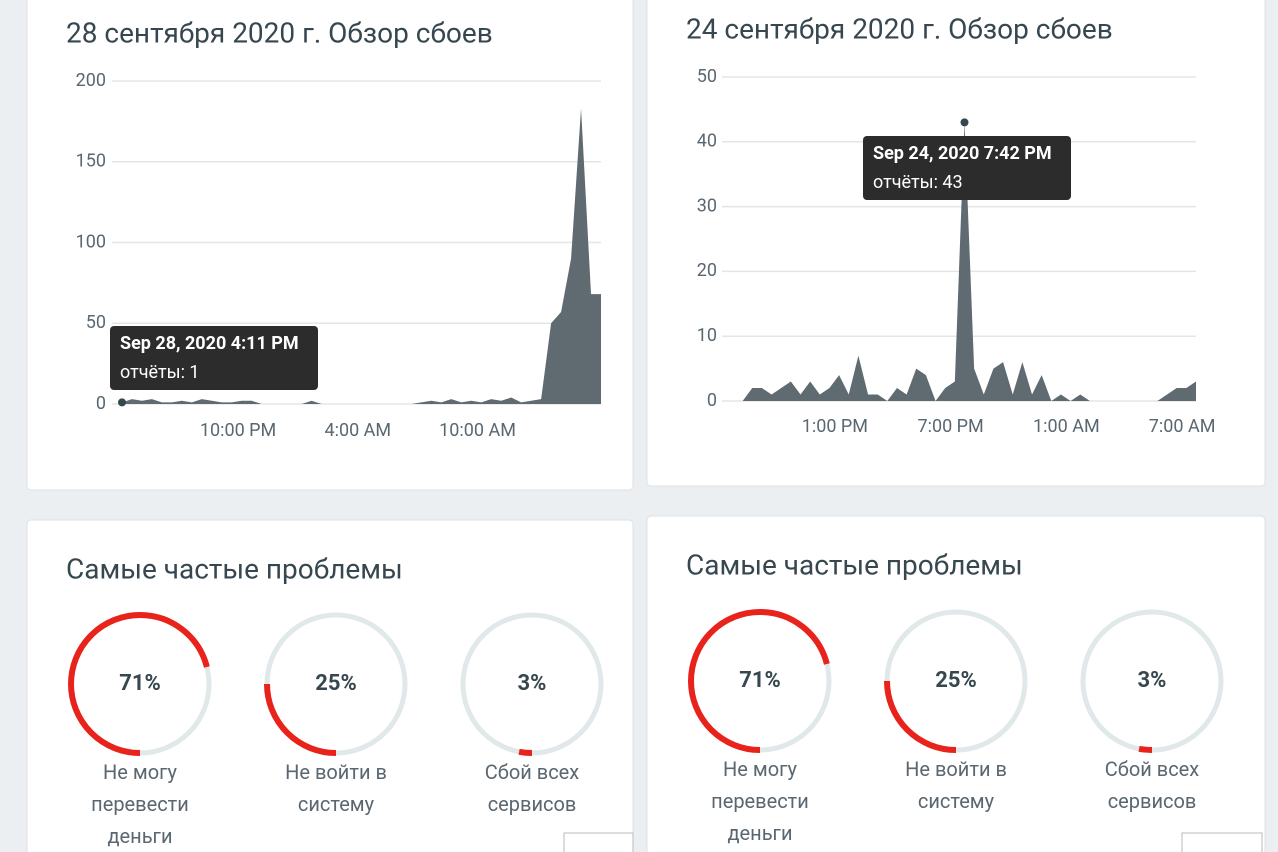  What do you see at coordinates (160, 372) in the screenshot?
I see `tooltip-text: отчёты: 1` at bounding box center [160, 372].